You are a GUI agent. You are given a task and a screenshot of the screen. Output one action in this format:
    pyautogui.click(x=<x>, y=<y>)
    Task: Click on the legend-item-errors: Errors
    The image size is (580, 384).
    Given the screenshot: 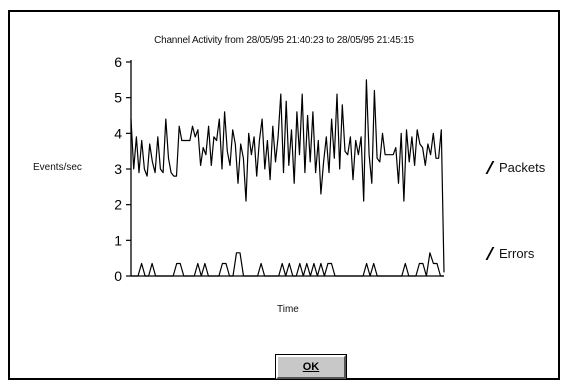 What is the action you would take?
    pyautogui.click(x=510, y=253)
    